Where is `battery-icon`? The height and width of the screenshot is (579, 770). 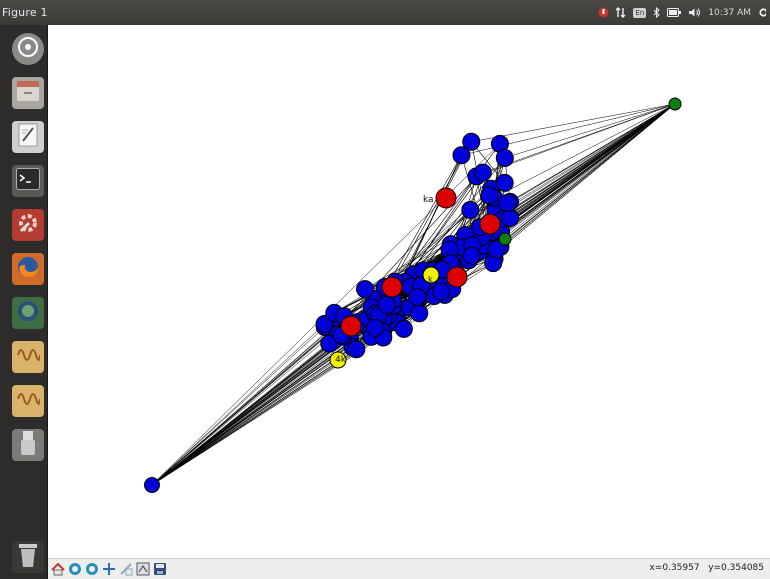 battery-icon is located at coordinates (674, 12).